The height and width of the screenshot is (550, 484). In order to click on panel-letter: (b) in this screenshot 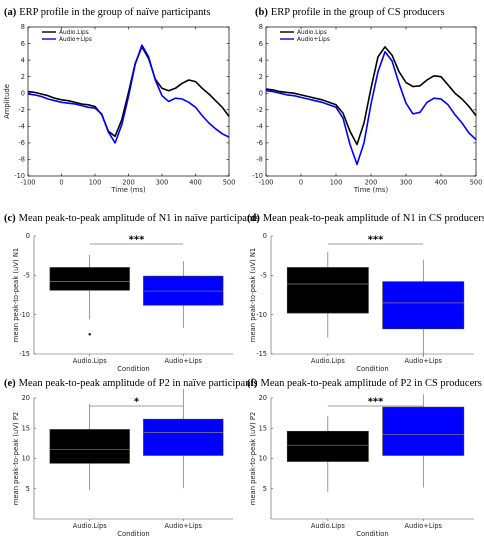, I will do `click(261, 12)`.